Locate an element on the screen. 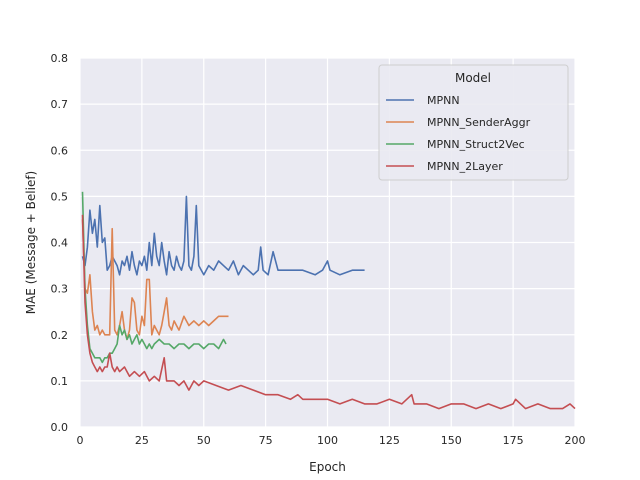 Image resolution: width=640 pixels, height=480 pixels. x-axis-title: Epoch is located at coordinates (327, 467).